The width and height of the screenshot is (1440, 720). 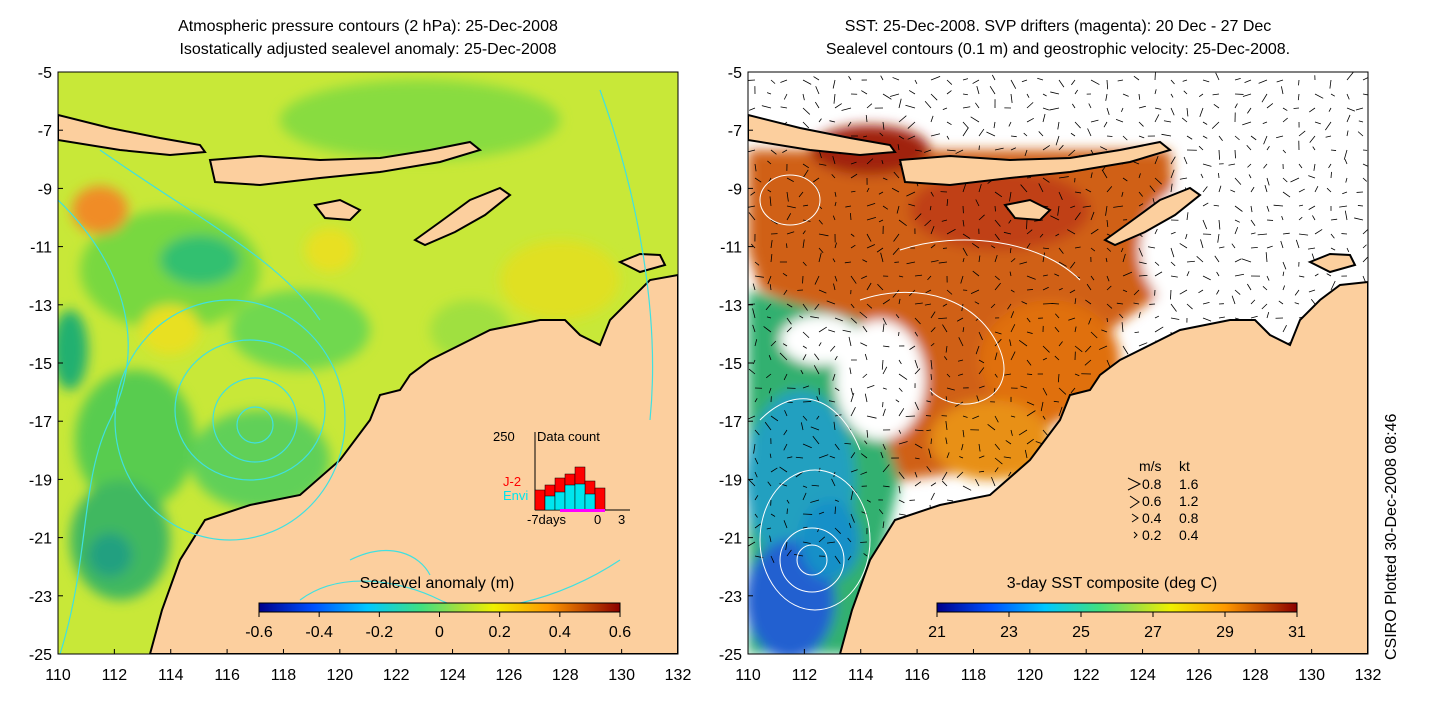 What do you see at coordinates (40, 597) in the screenshot?
I see `left-ytick-label: -23` at bounding box center [40, 597].